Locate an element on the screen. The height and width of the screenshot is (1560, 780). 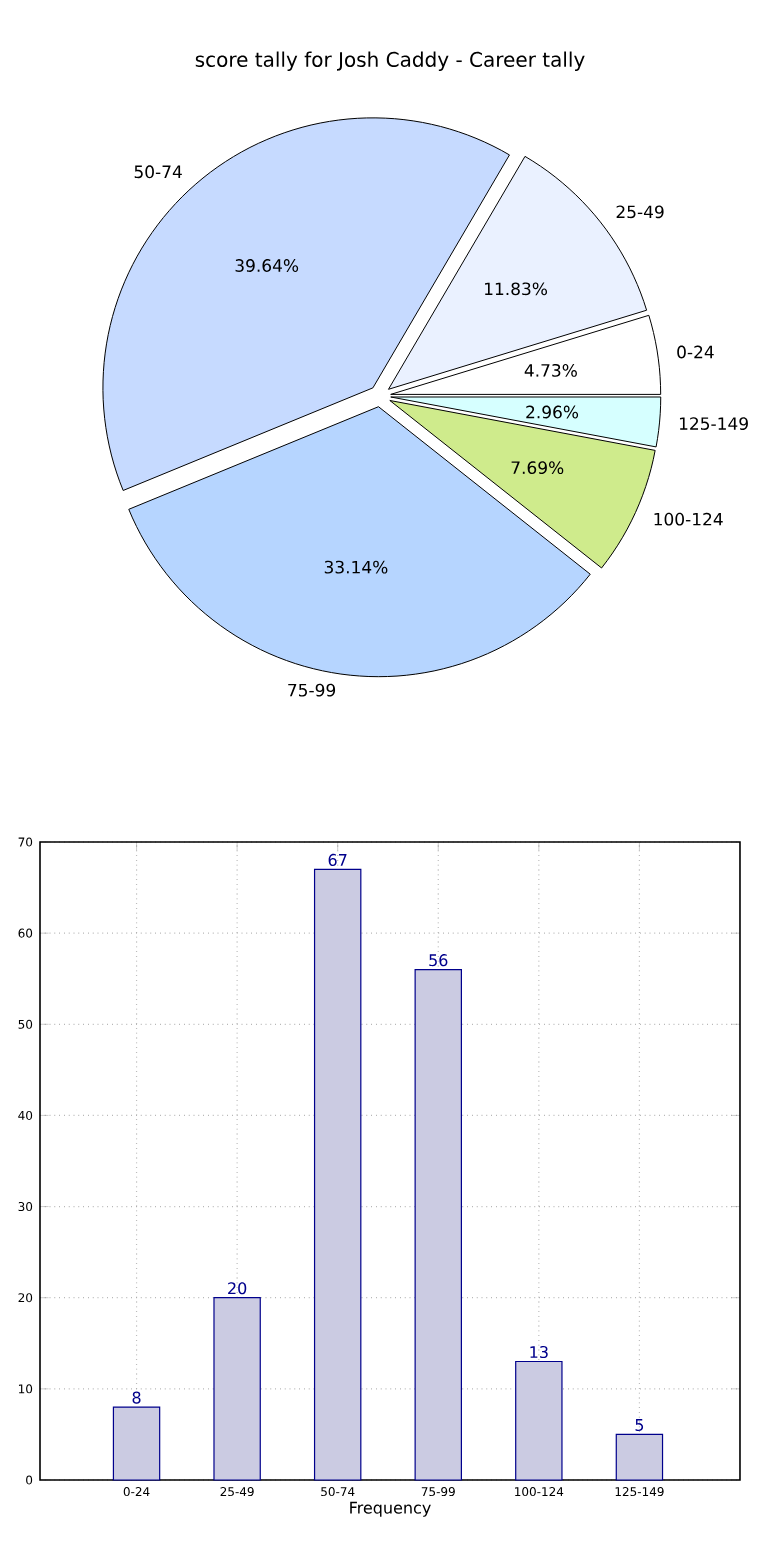
slice-label: 100-124 is located at coordinates (688, 519).